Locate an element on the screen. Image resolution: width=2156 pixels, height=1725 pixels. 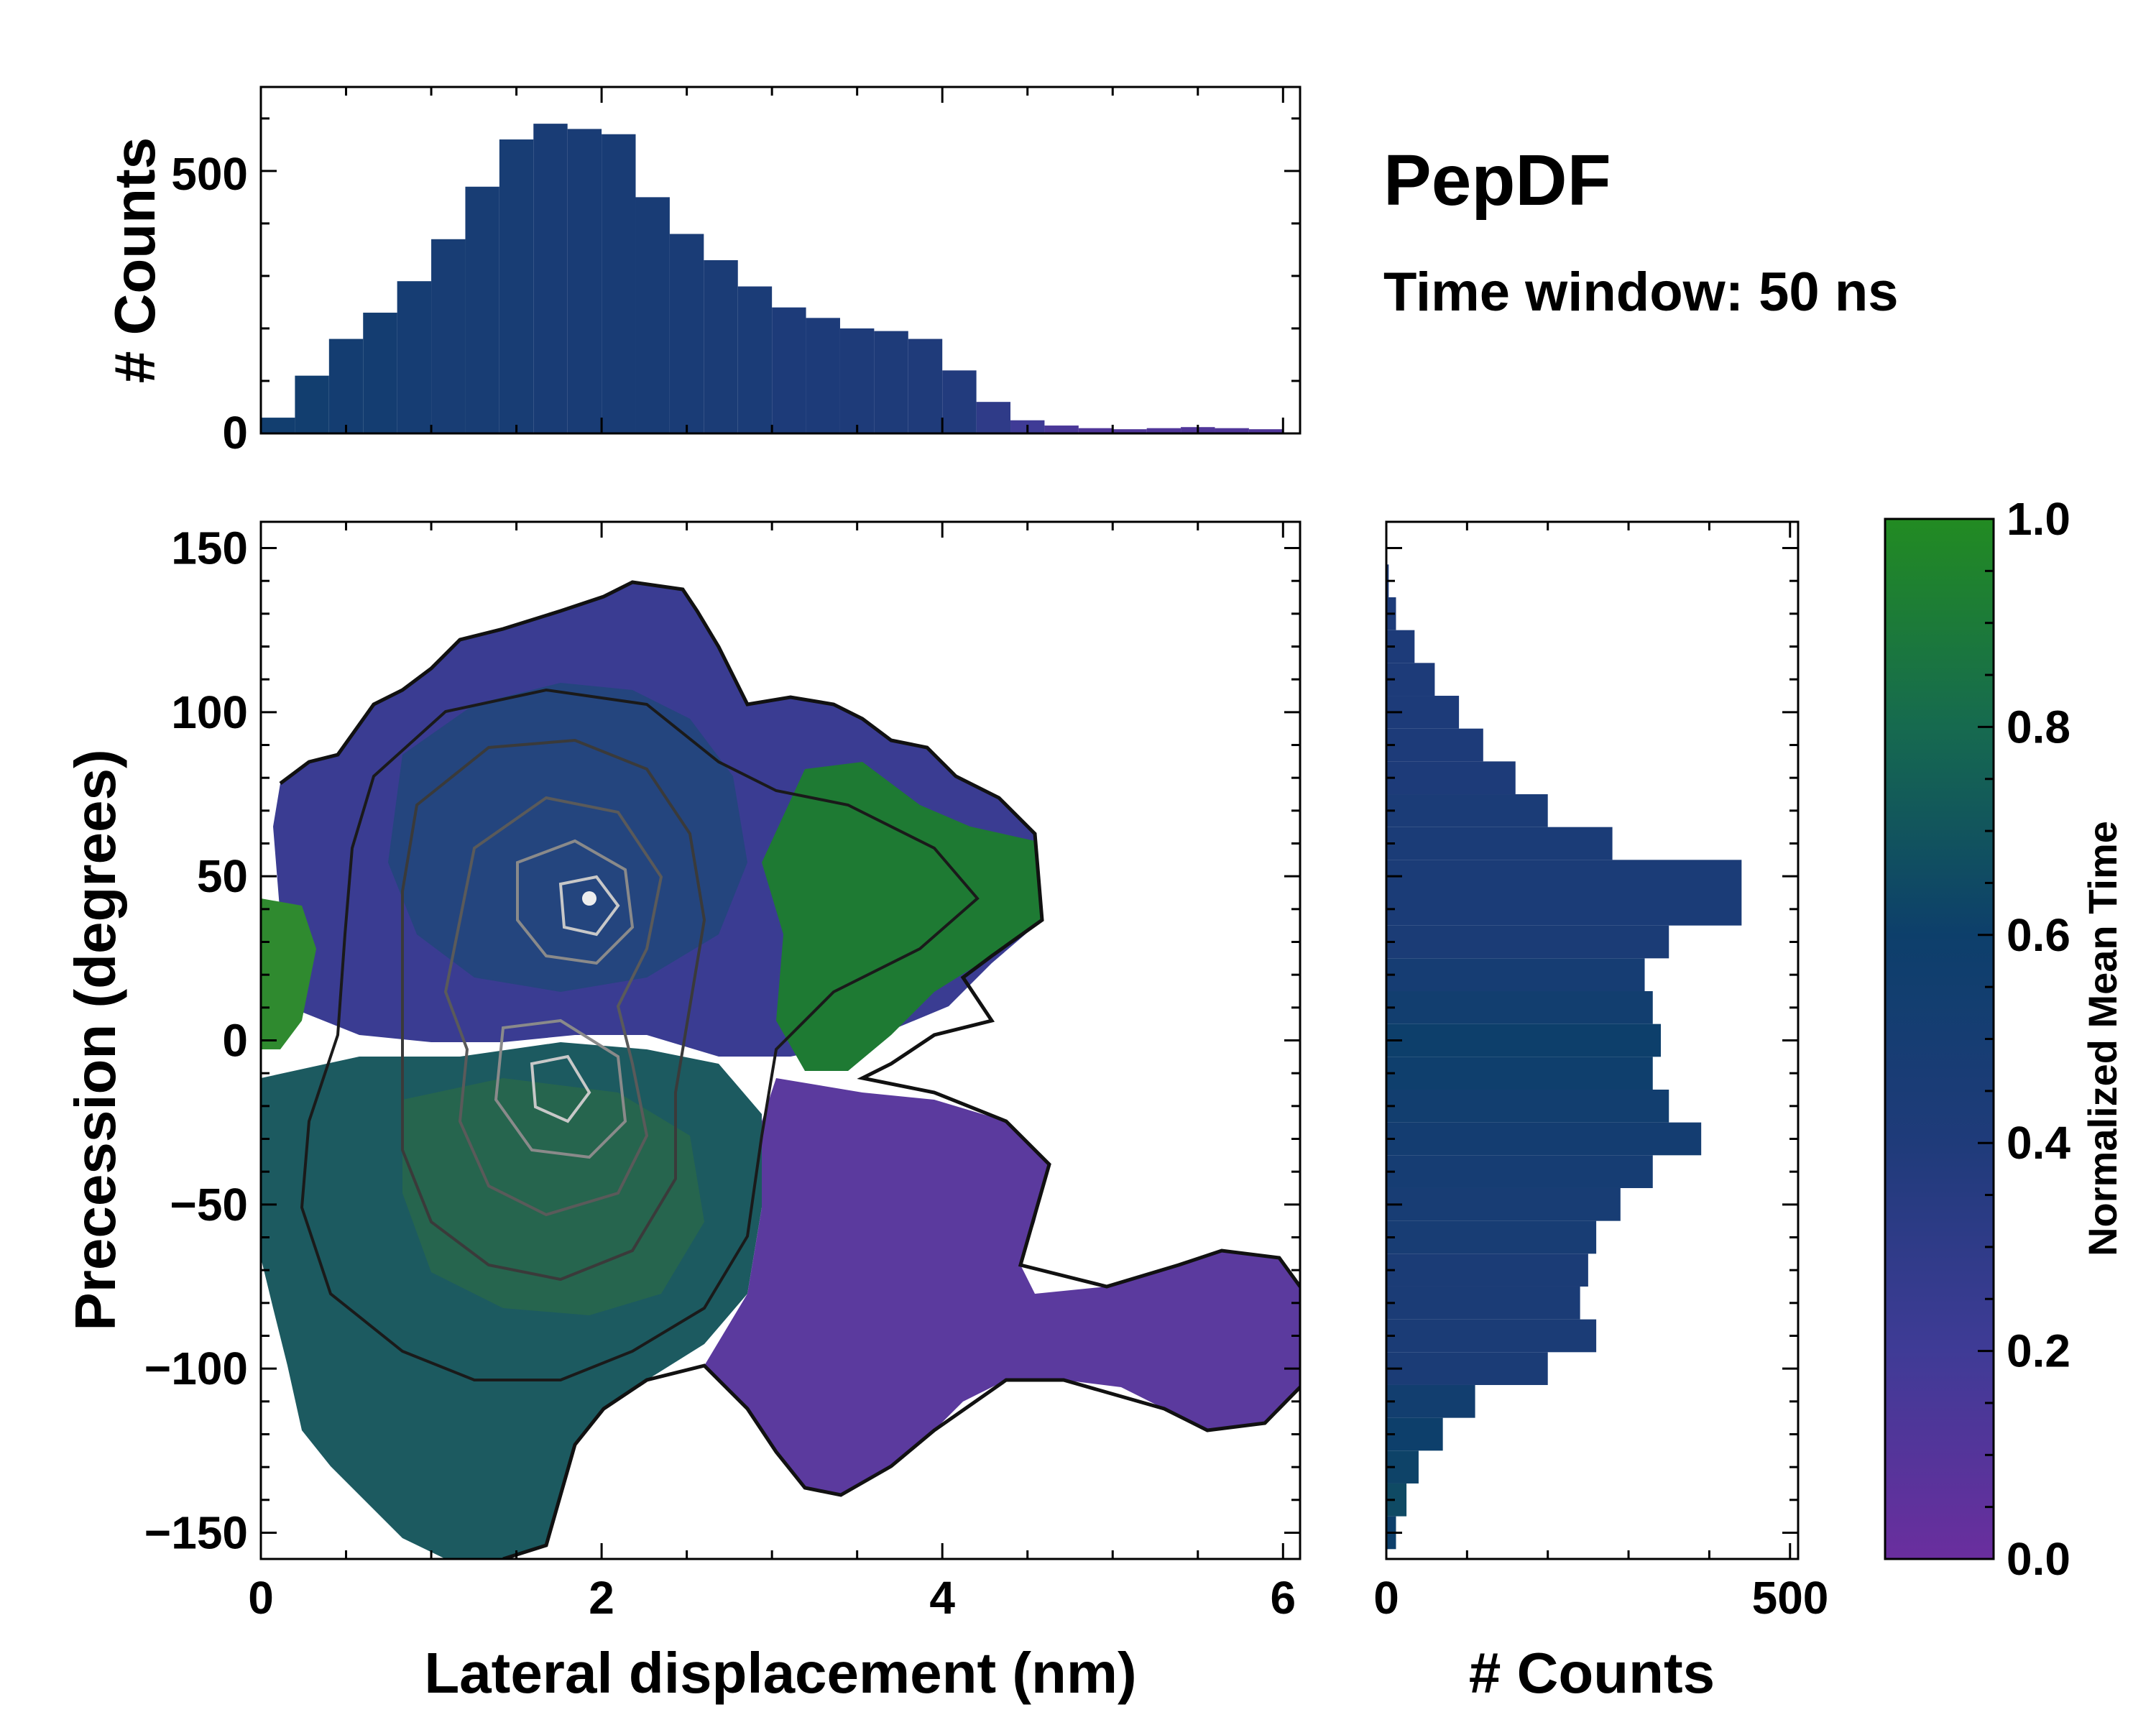
right-xtick-label-500: 500 is located at coordinates (1791, 1598).